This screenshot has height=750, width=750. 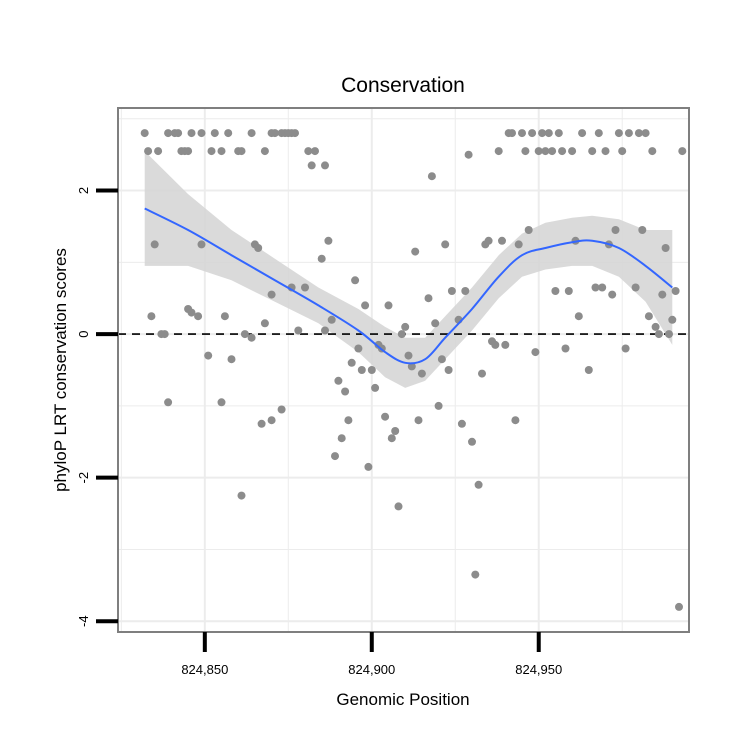 I want to click on y-tick-label: -2, so click(x=83, y=478).